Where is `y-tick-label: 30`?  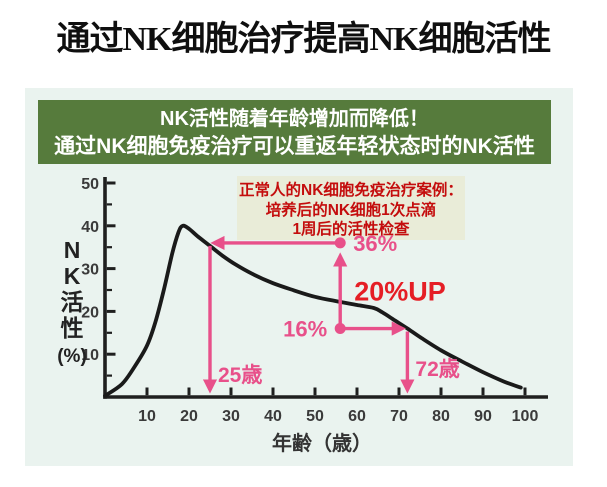 y-tick-label: 30 is located at coordinates (90, 270).